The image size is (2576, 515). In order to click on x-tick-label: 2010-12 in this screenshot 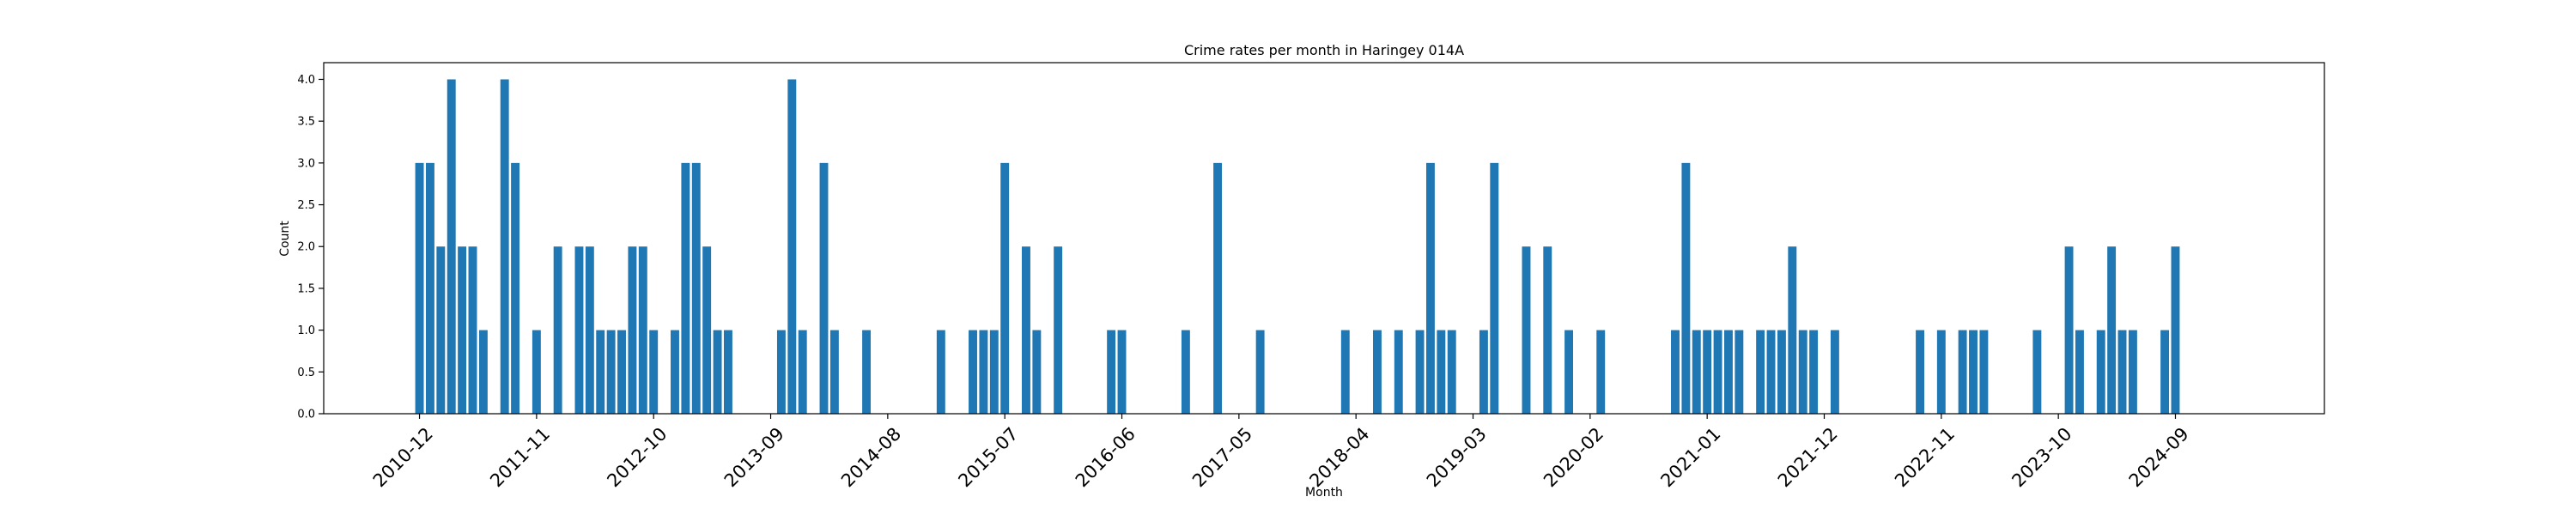, I will do `click(403, 457)`.